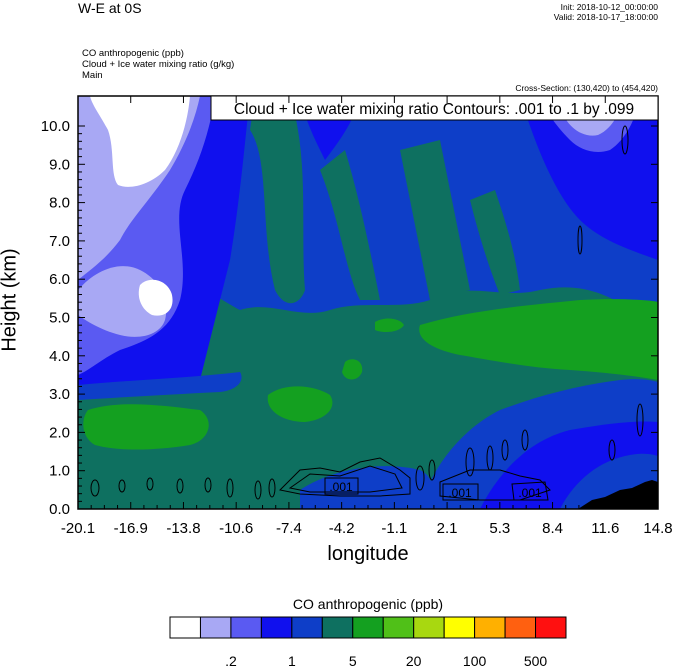 This screenshot has height=667, width=674. What do you see at coordinates (552, 528) in the screenshot?
I see `x-tick-label: 8.4` at bounding box center [552, 528].